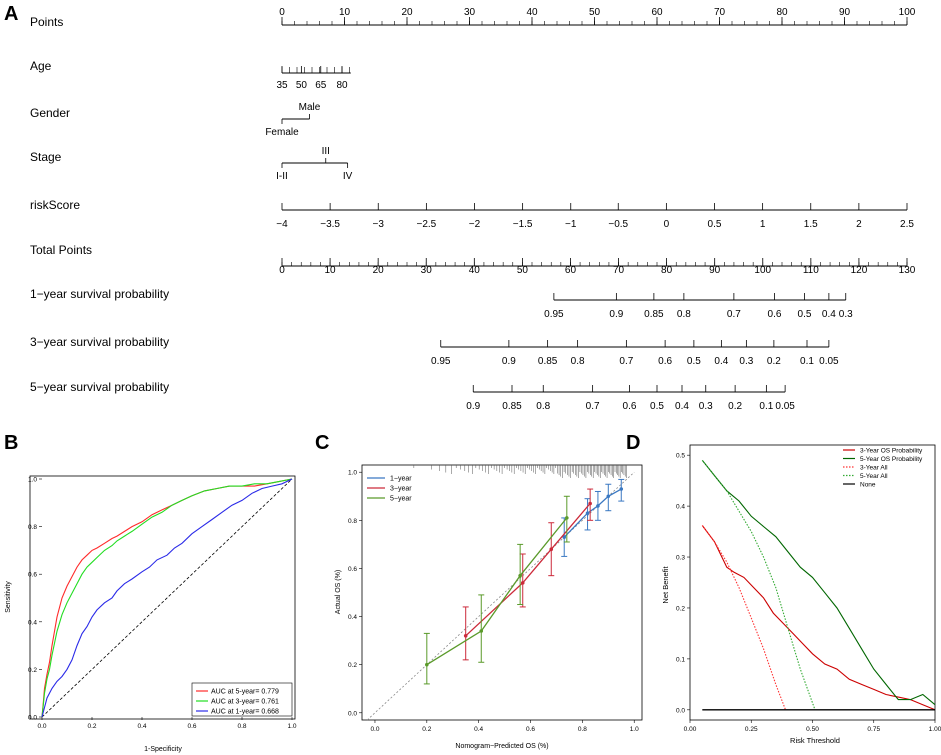 This screenshot has height=755, width=941. I want to click on nomogram-tick-label-age: 80, so click(342, 85).